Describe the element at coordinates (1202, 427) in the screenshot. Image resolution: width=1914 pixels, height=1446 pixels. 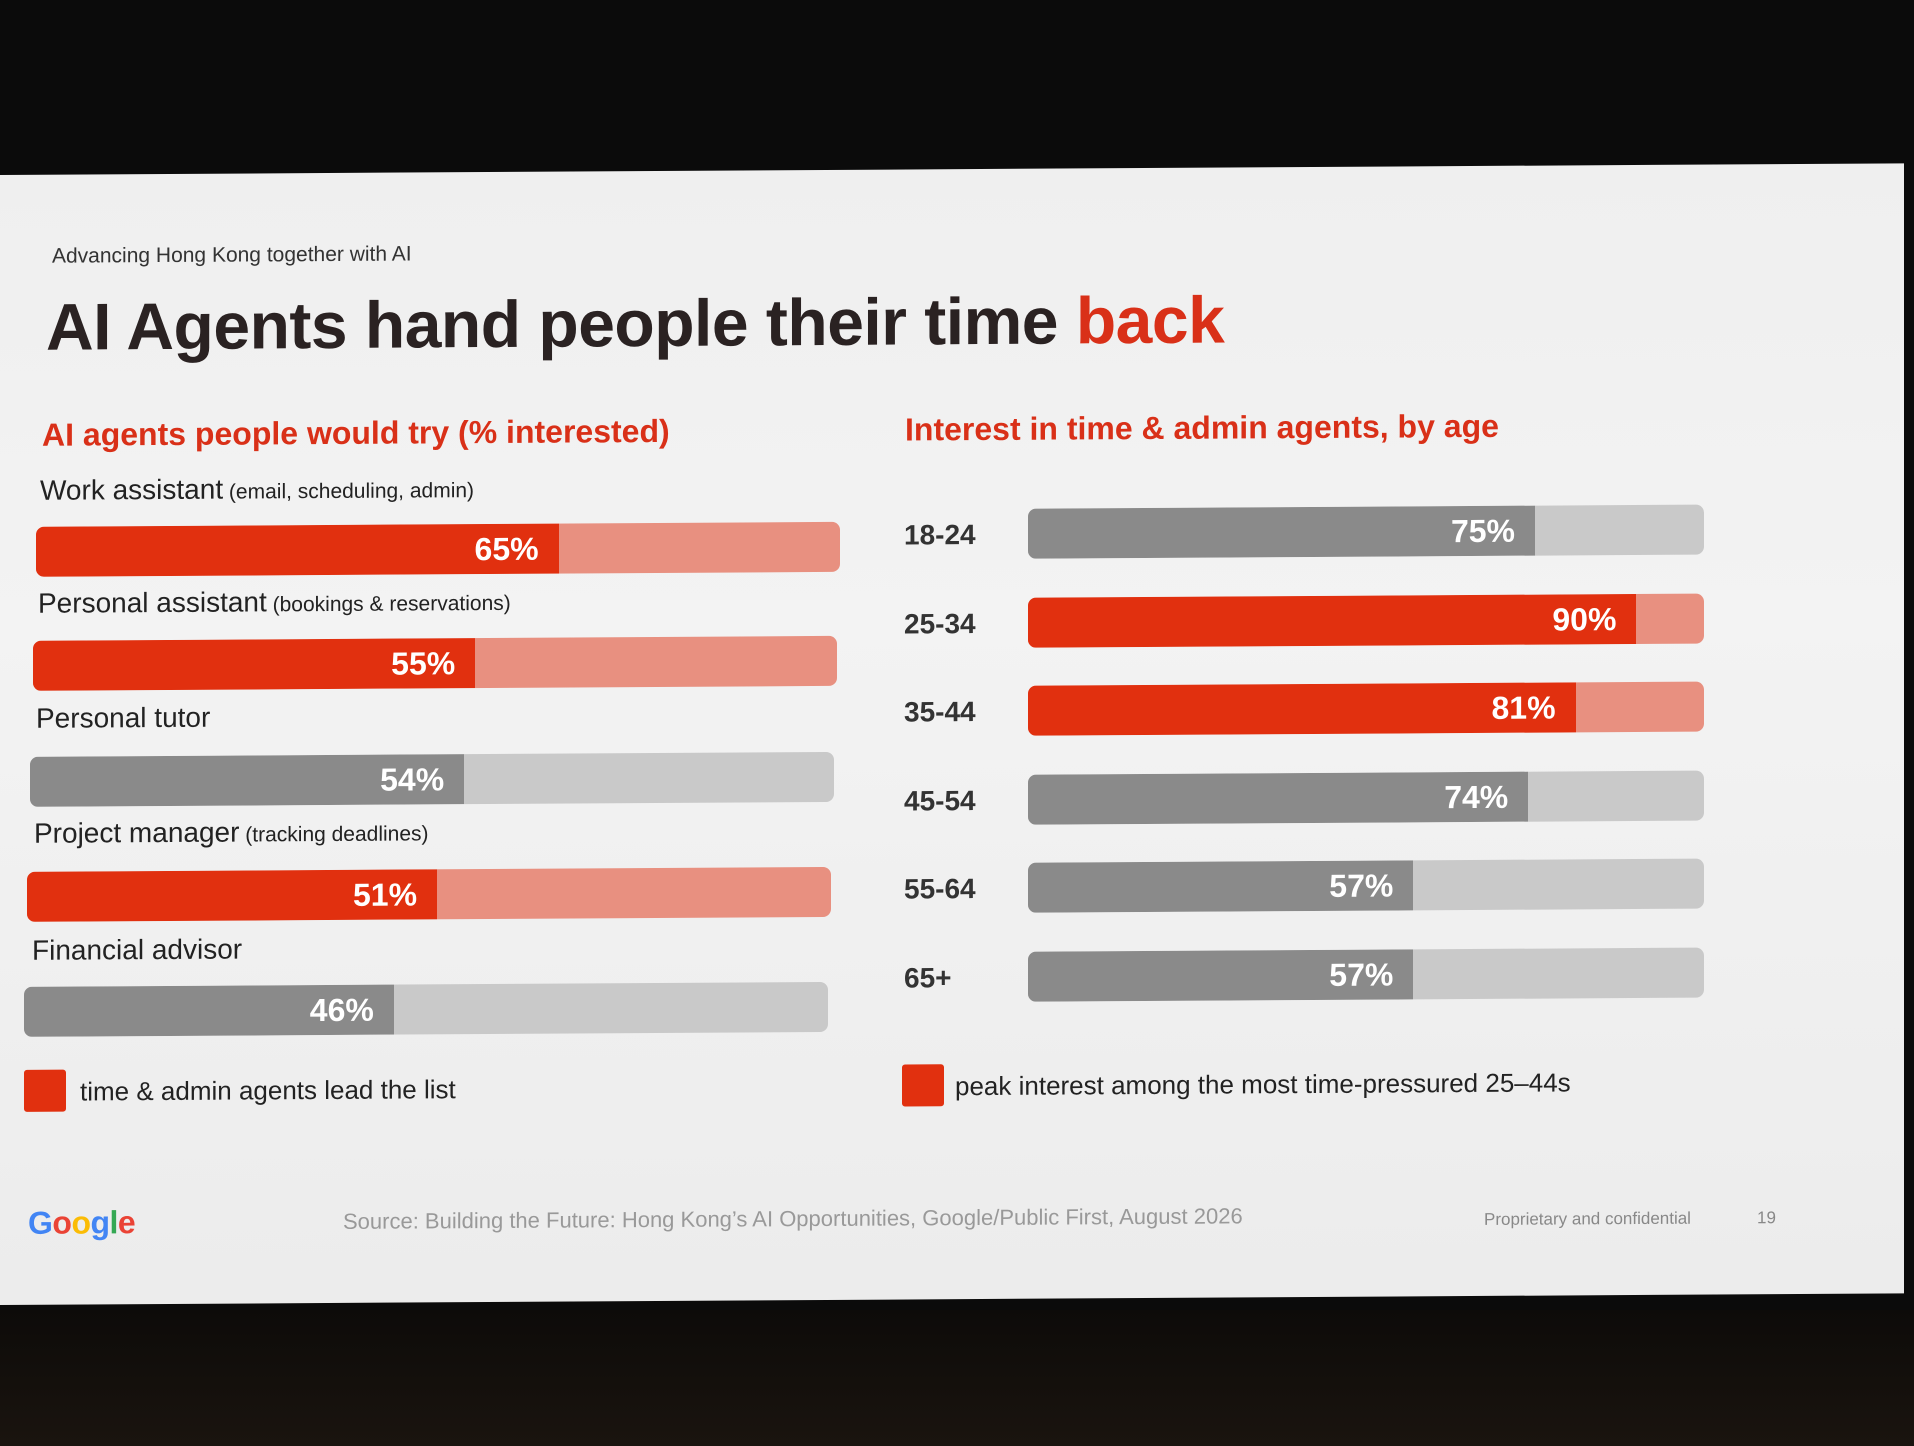
I see `right-chart-title: Interest in time & admin agents, by age` at that location.